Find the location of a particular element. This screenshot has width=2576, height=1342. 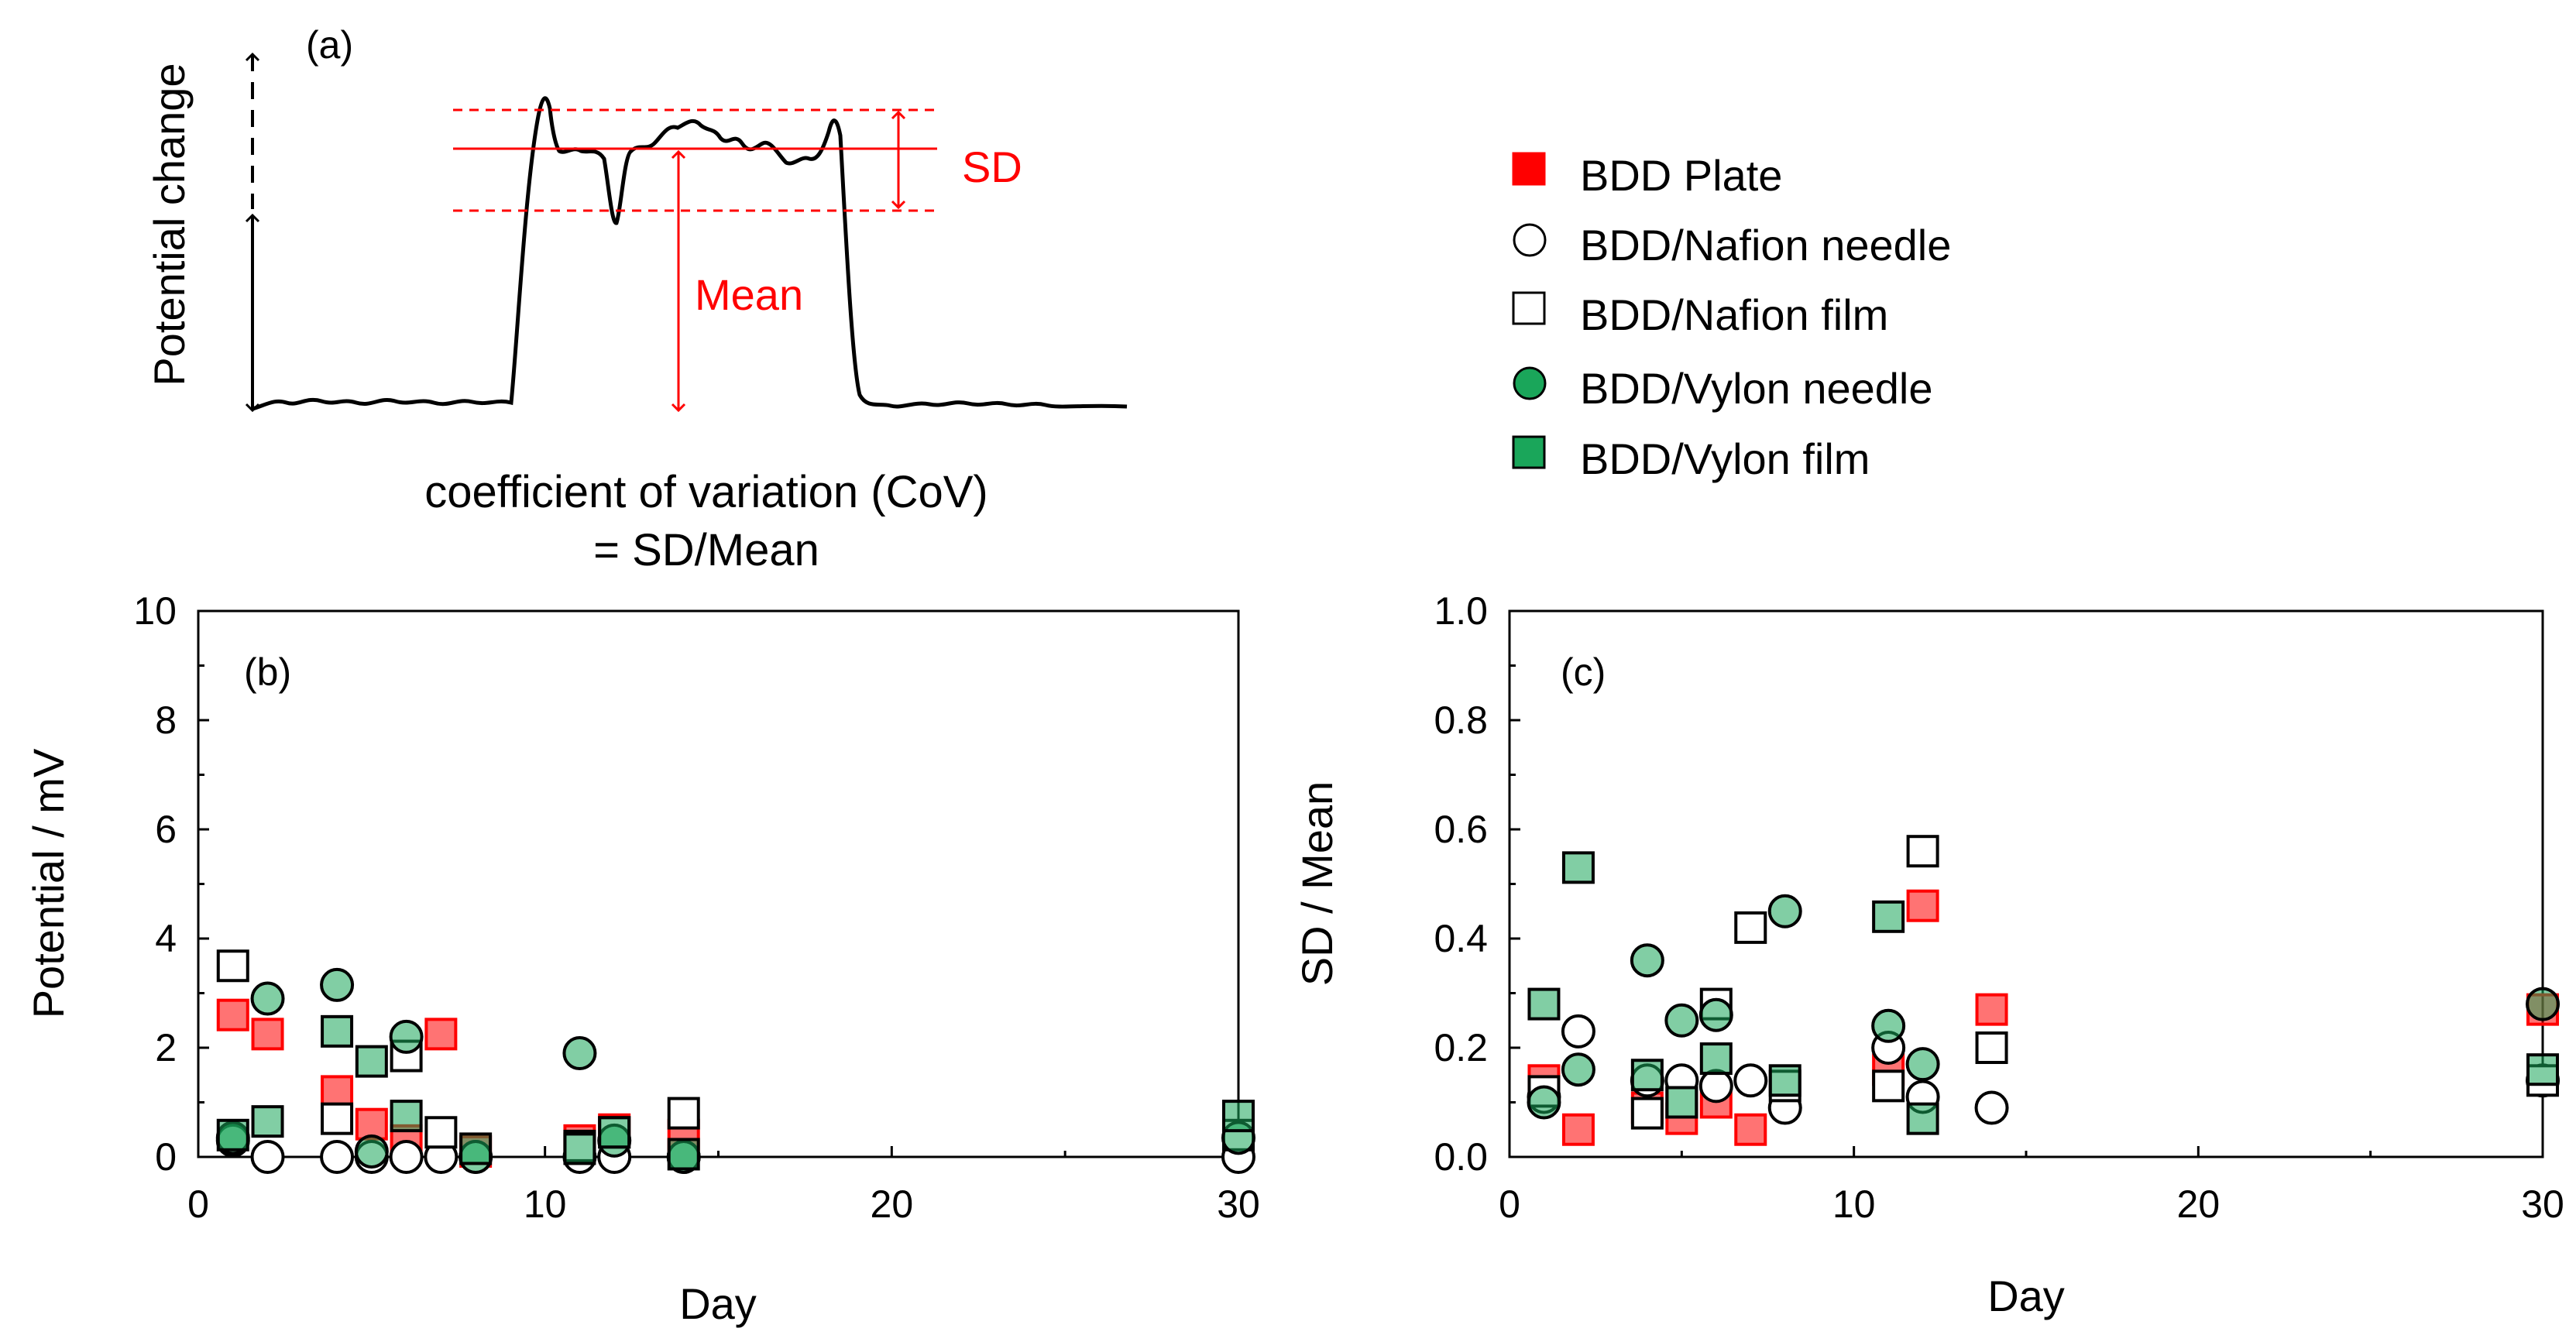

panel-c-xtick-label: 30 is located at coordinates (2542, 1204).